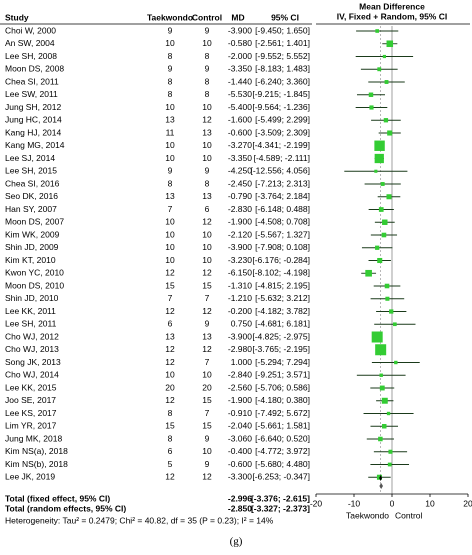 This screenshot has height=555, width=472. What do you see at coordinates (34, 273) in the screenshot?
I see `study-label: Kwon YC, 2010` at bounding box center [34, 273].